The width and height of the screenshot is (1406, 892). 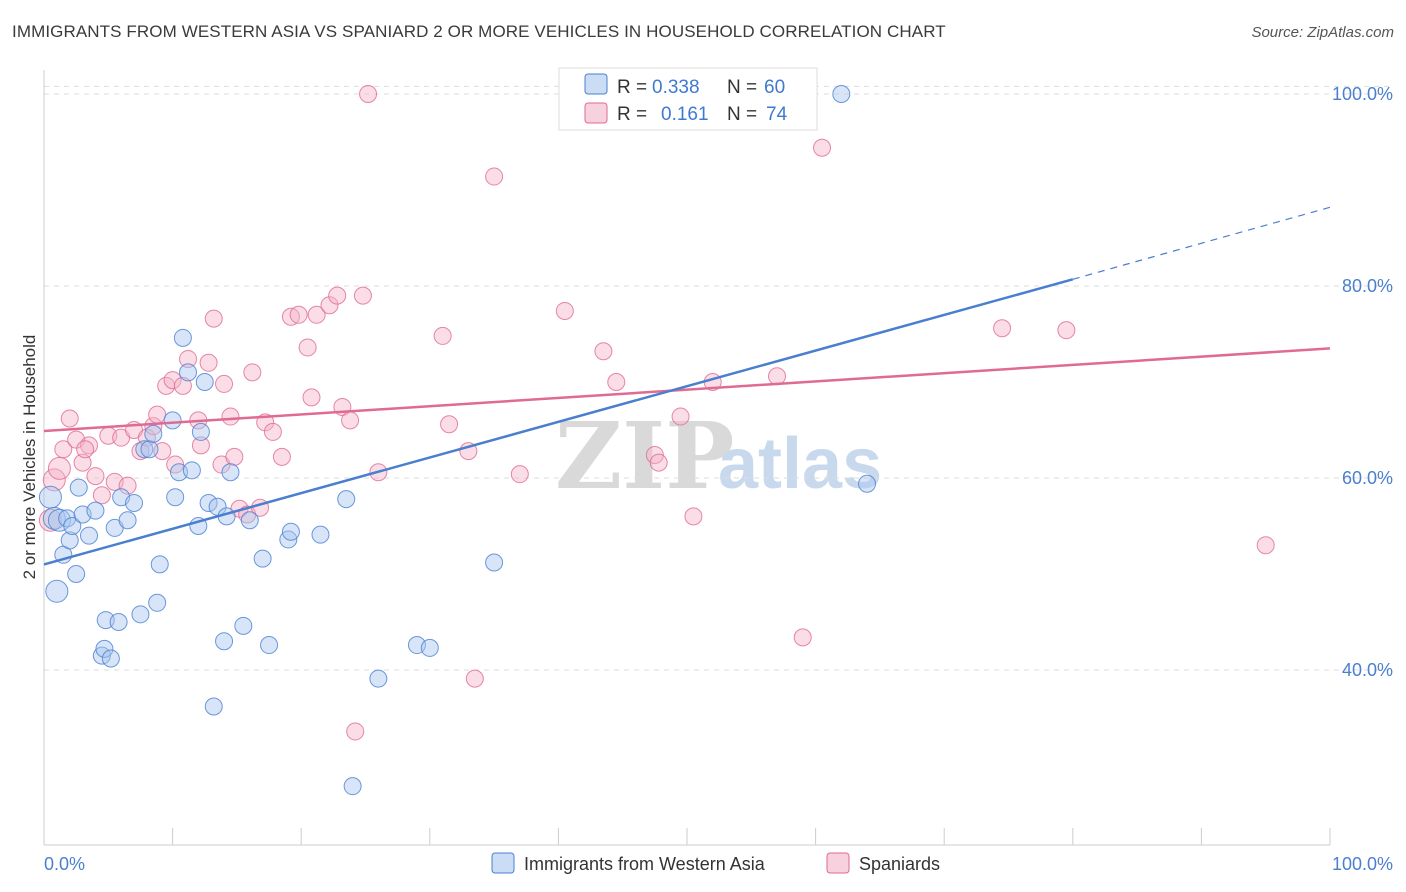 What do you see at coordinates (632, 114) in the screenshot?
I see `legend-r-label-pink: R =` at bounding box center [632, 114].